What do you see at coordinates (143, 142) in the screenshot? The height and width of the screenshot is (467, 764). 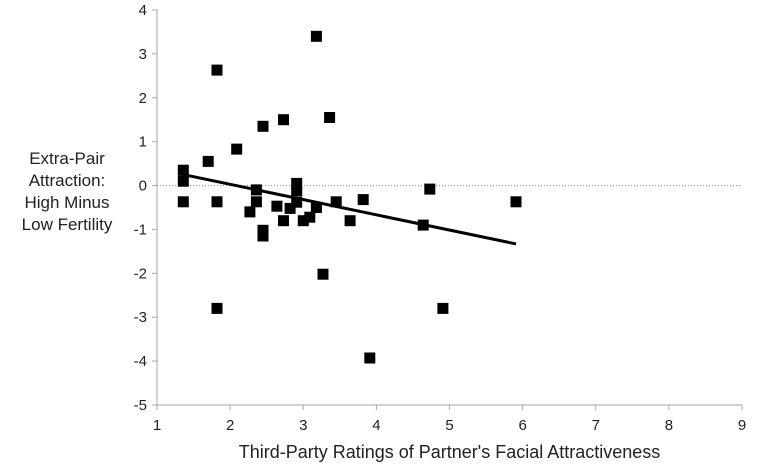 I see `y-tick-label: 1` at bounding box center [143, 142].